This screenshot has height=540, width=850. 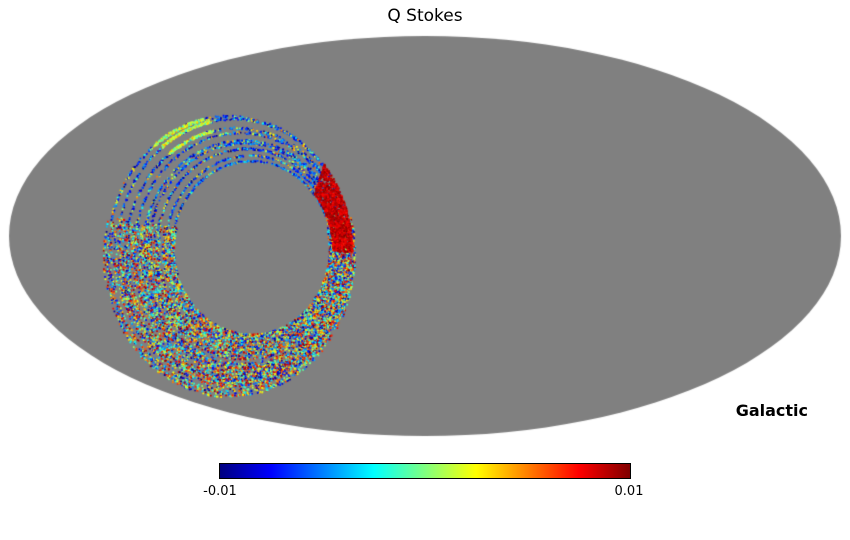 I want to click on colorbar-min-label: -0.01, so click(x=220, y=491).